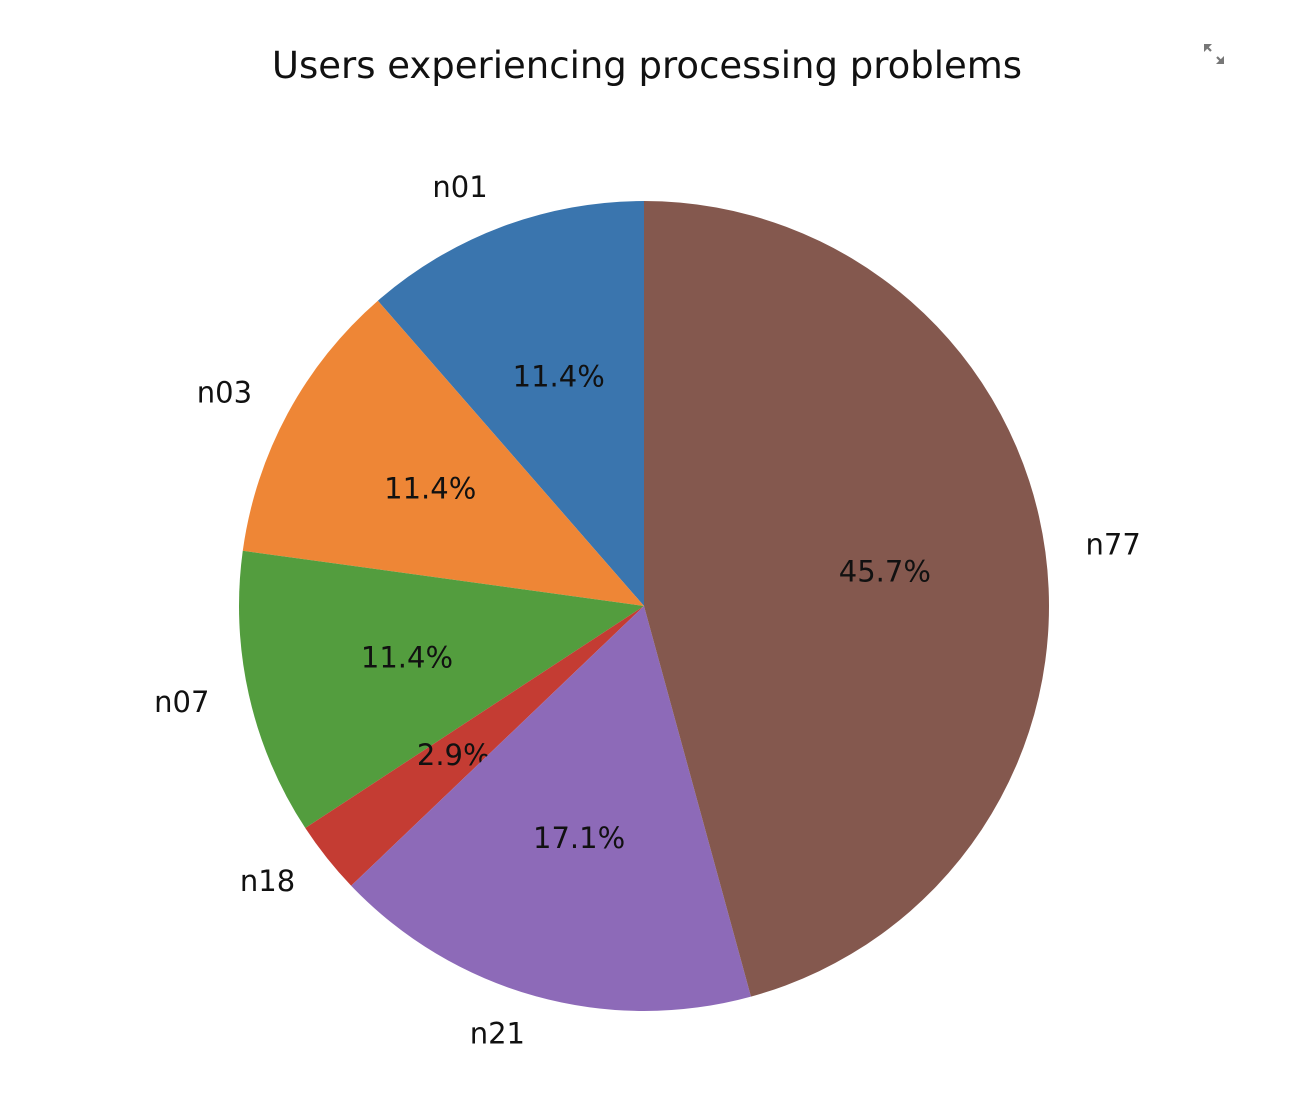 Image resolution: width=1294 pixels, height=1106 pixels. I want to click on slice-percent-n77: 45.7%, so click(885, 572).